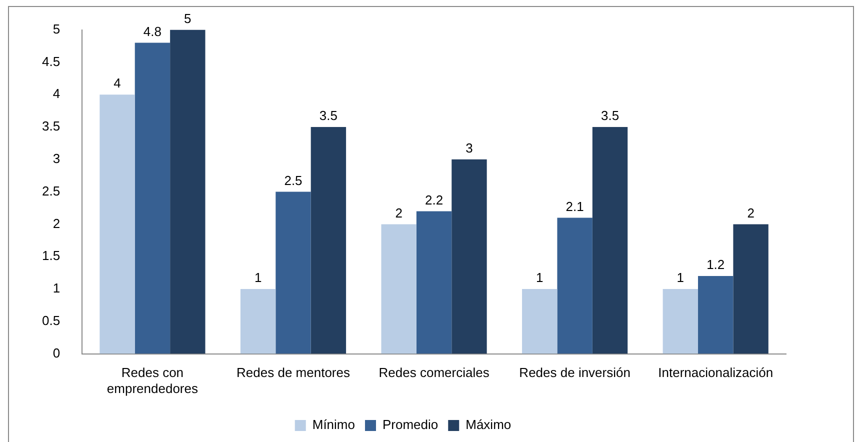  What do you see at coordinates (715, 264) in the screenshot?
I see `data-label: 1.2` at bounding box center [715, 264].